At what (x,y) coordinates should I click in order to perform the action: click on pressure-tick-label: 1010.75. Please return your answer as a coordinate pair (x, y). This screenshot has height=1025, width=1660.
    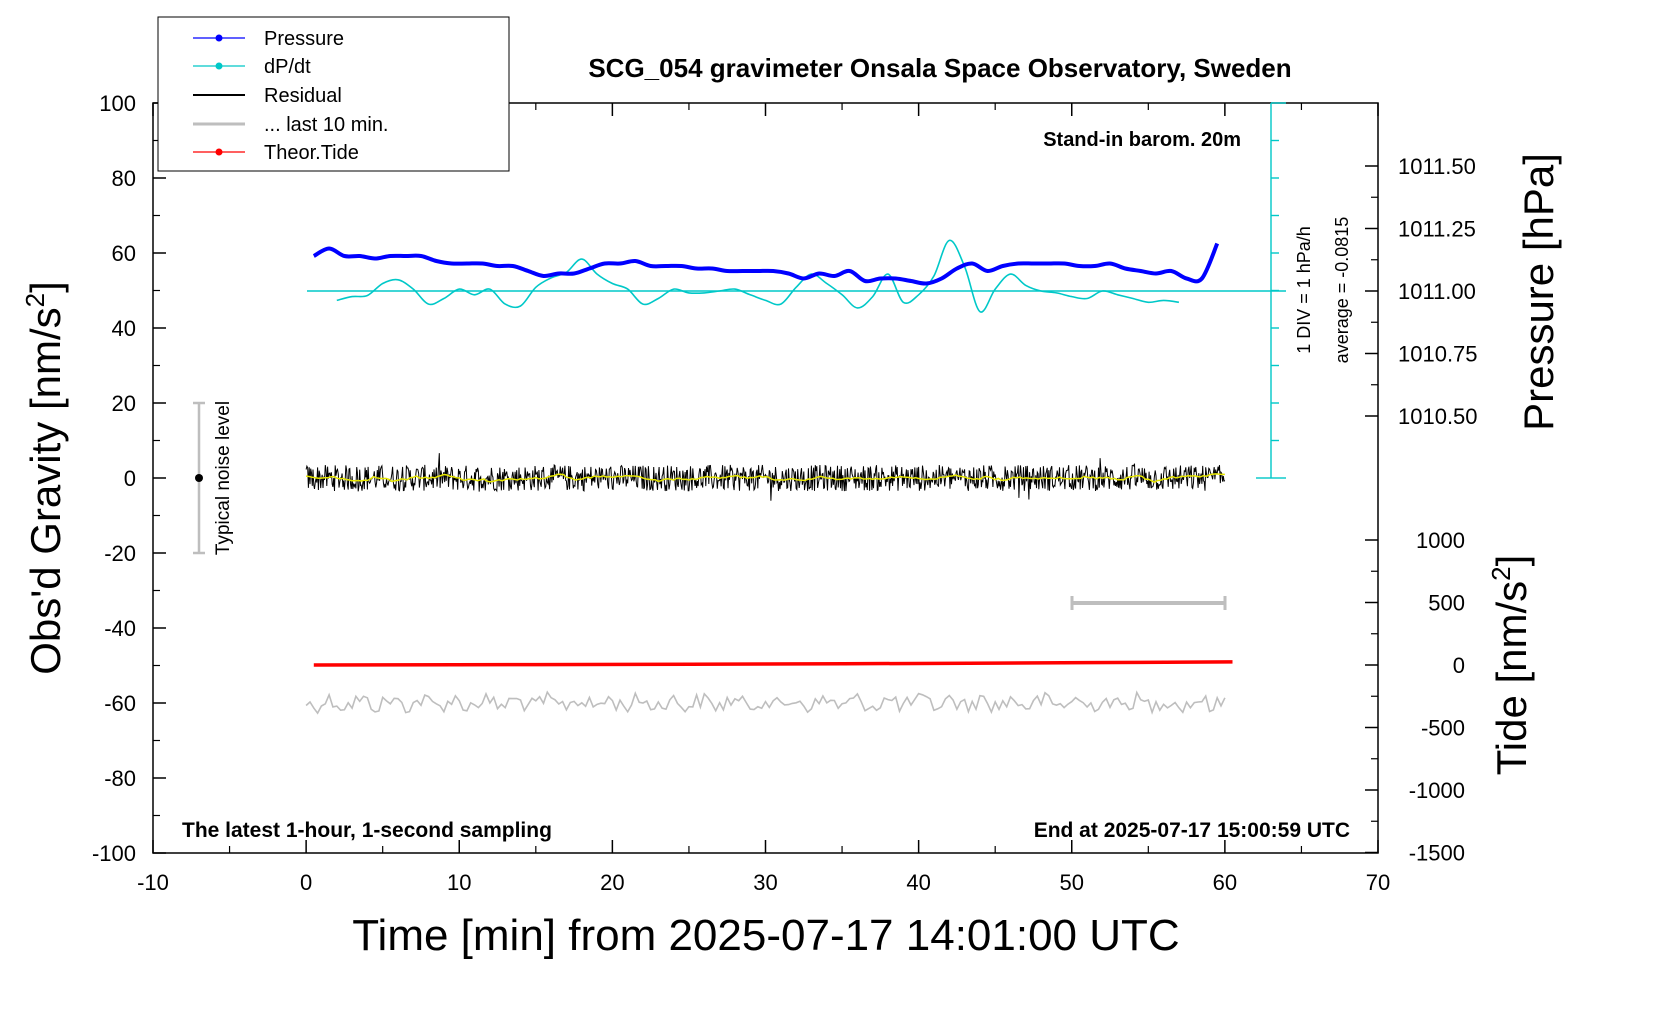
    Looking at the image, I should click on (1438, 354).